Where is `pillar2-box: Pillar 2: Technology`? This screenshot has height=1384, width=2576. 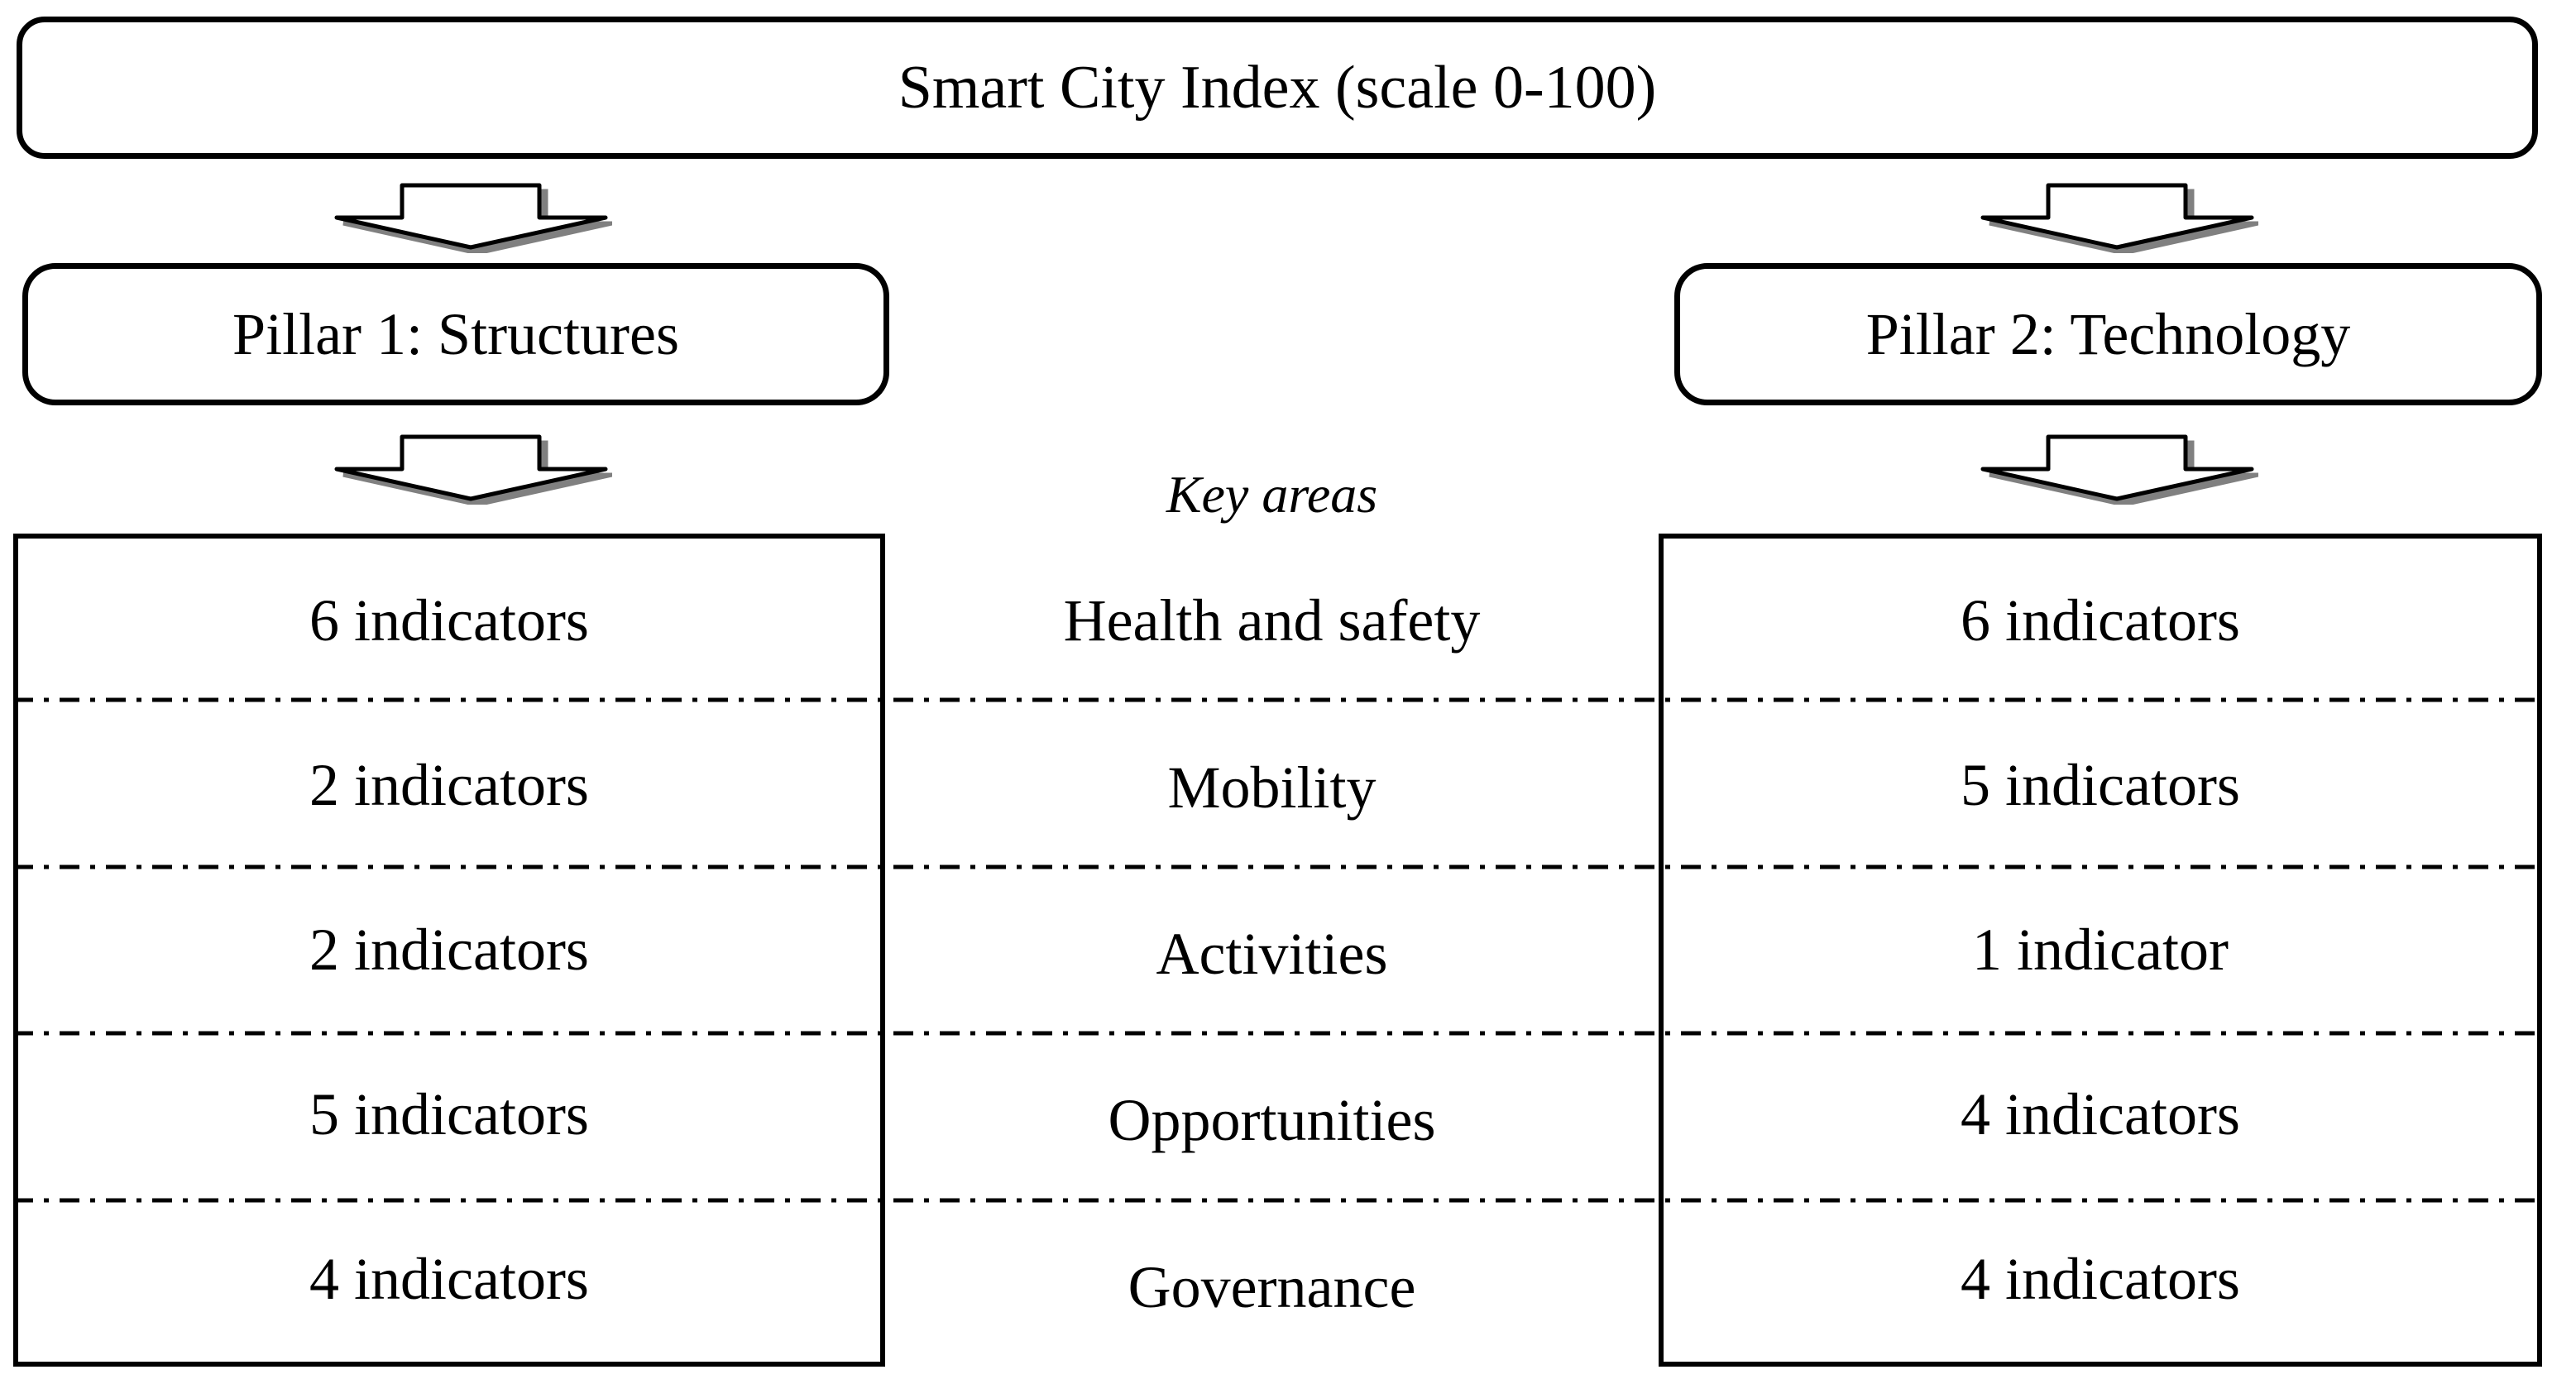
pillar2-box: Pillar 2: Technology is located at coordinates (2108, 334).